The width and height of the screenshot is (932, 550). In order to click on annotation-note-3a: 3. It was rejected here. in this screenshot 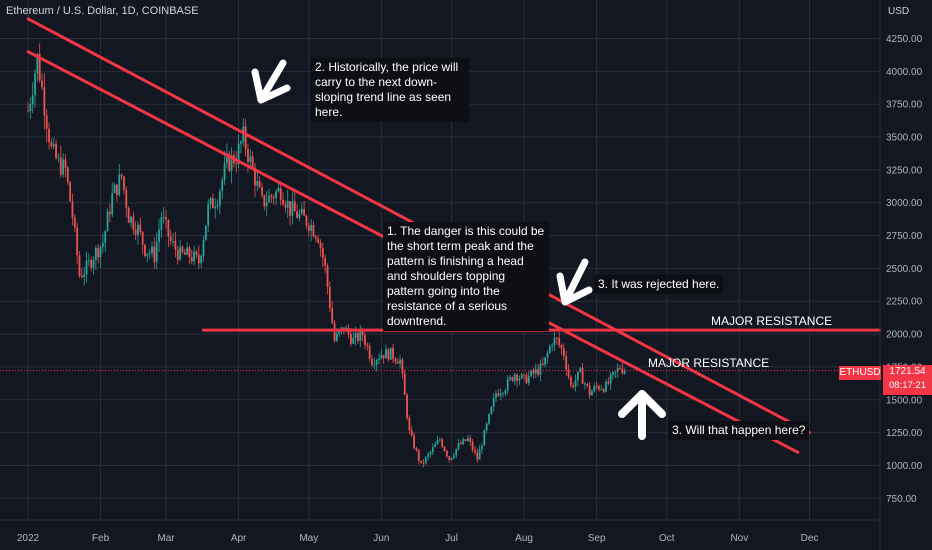, I will do `click(659, 284)`.